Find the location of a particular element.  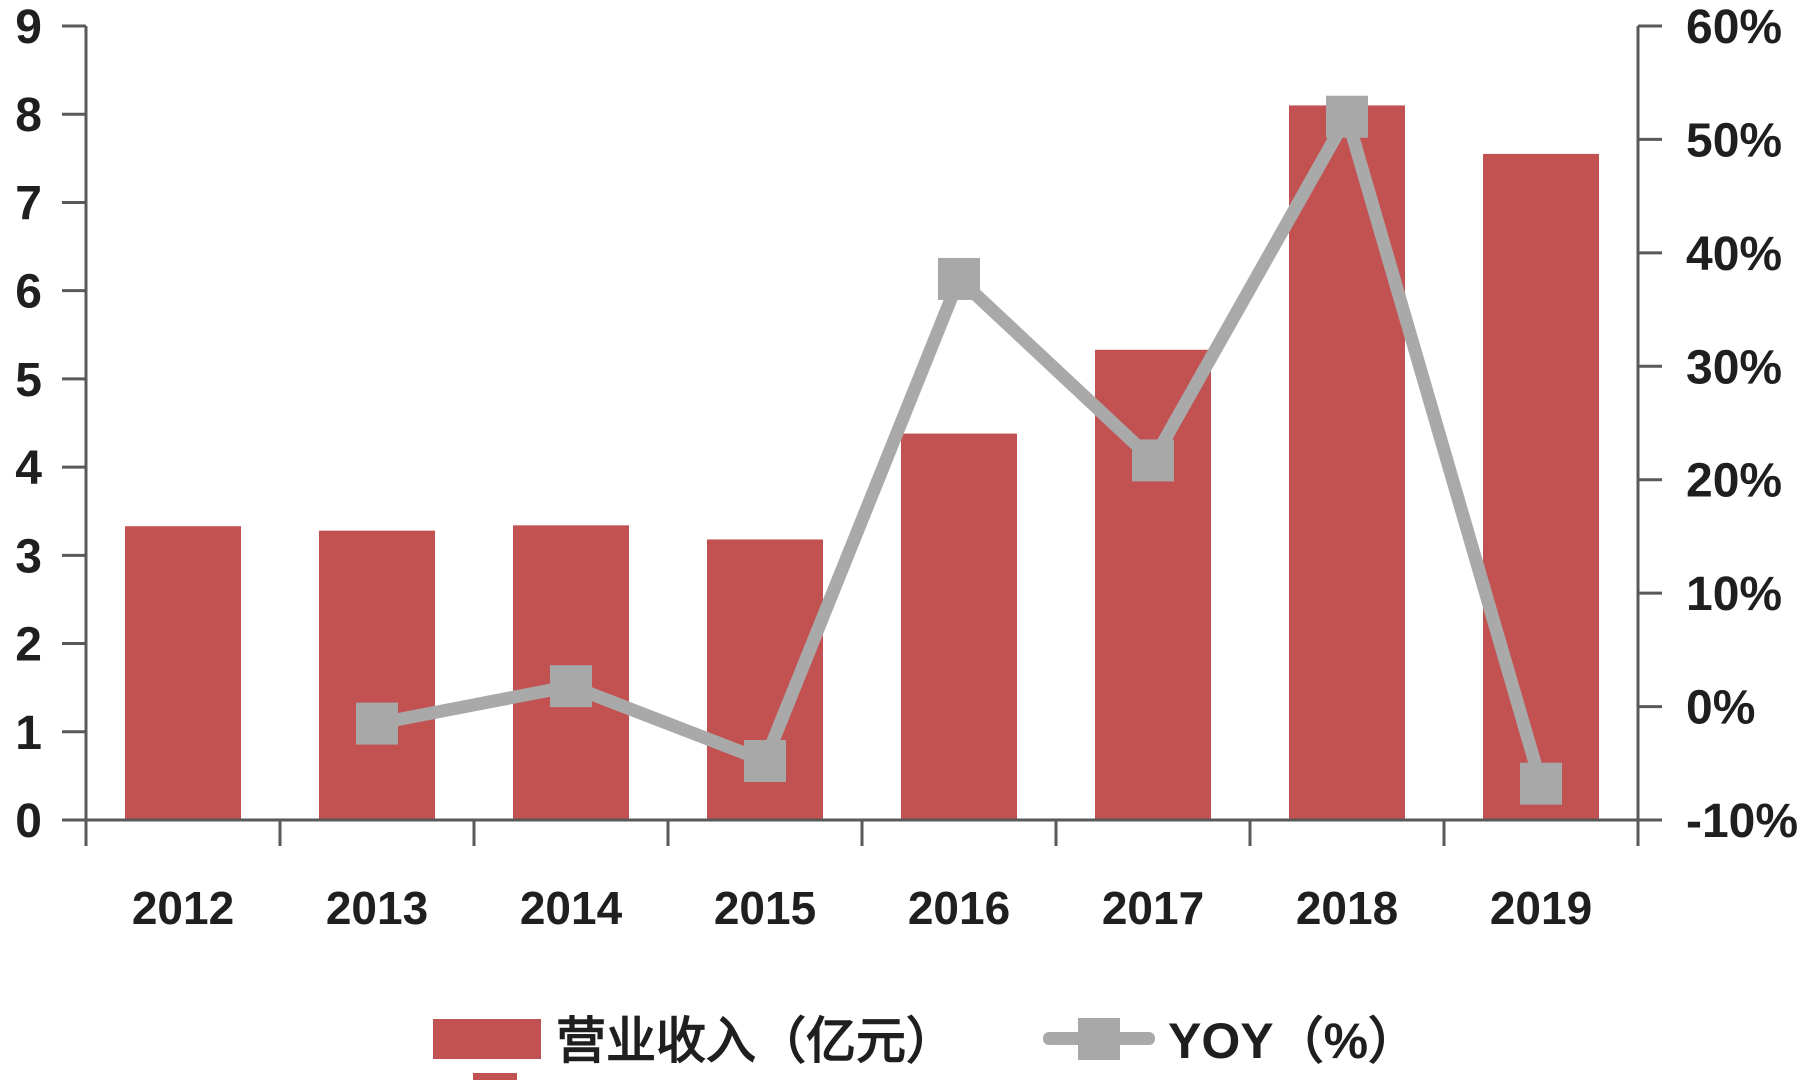

yoy-marker-2019 is located at coordinates (1541, 783).